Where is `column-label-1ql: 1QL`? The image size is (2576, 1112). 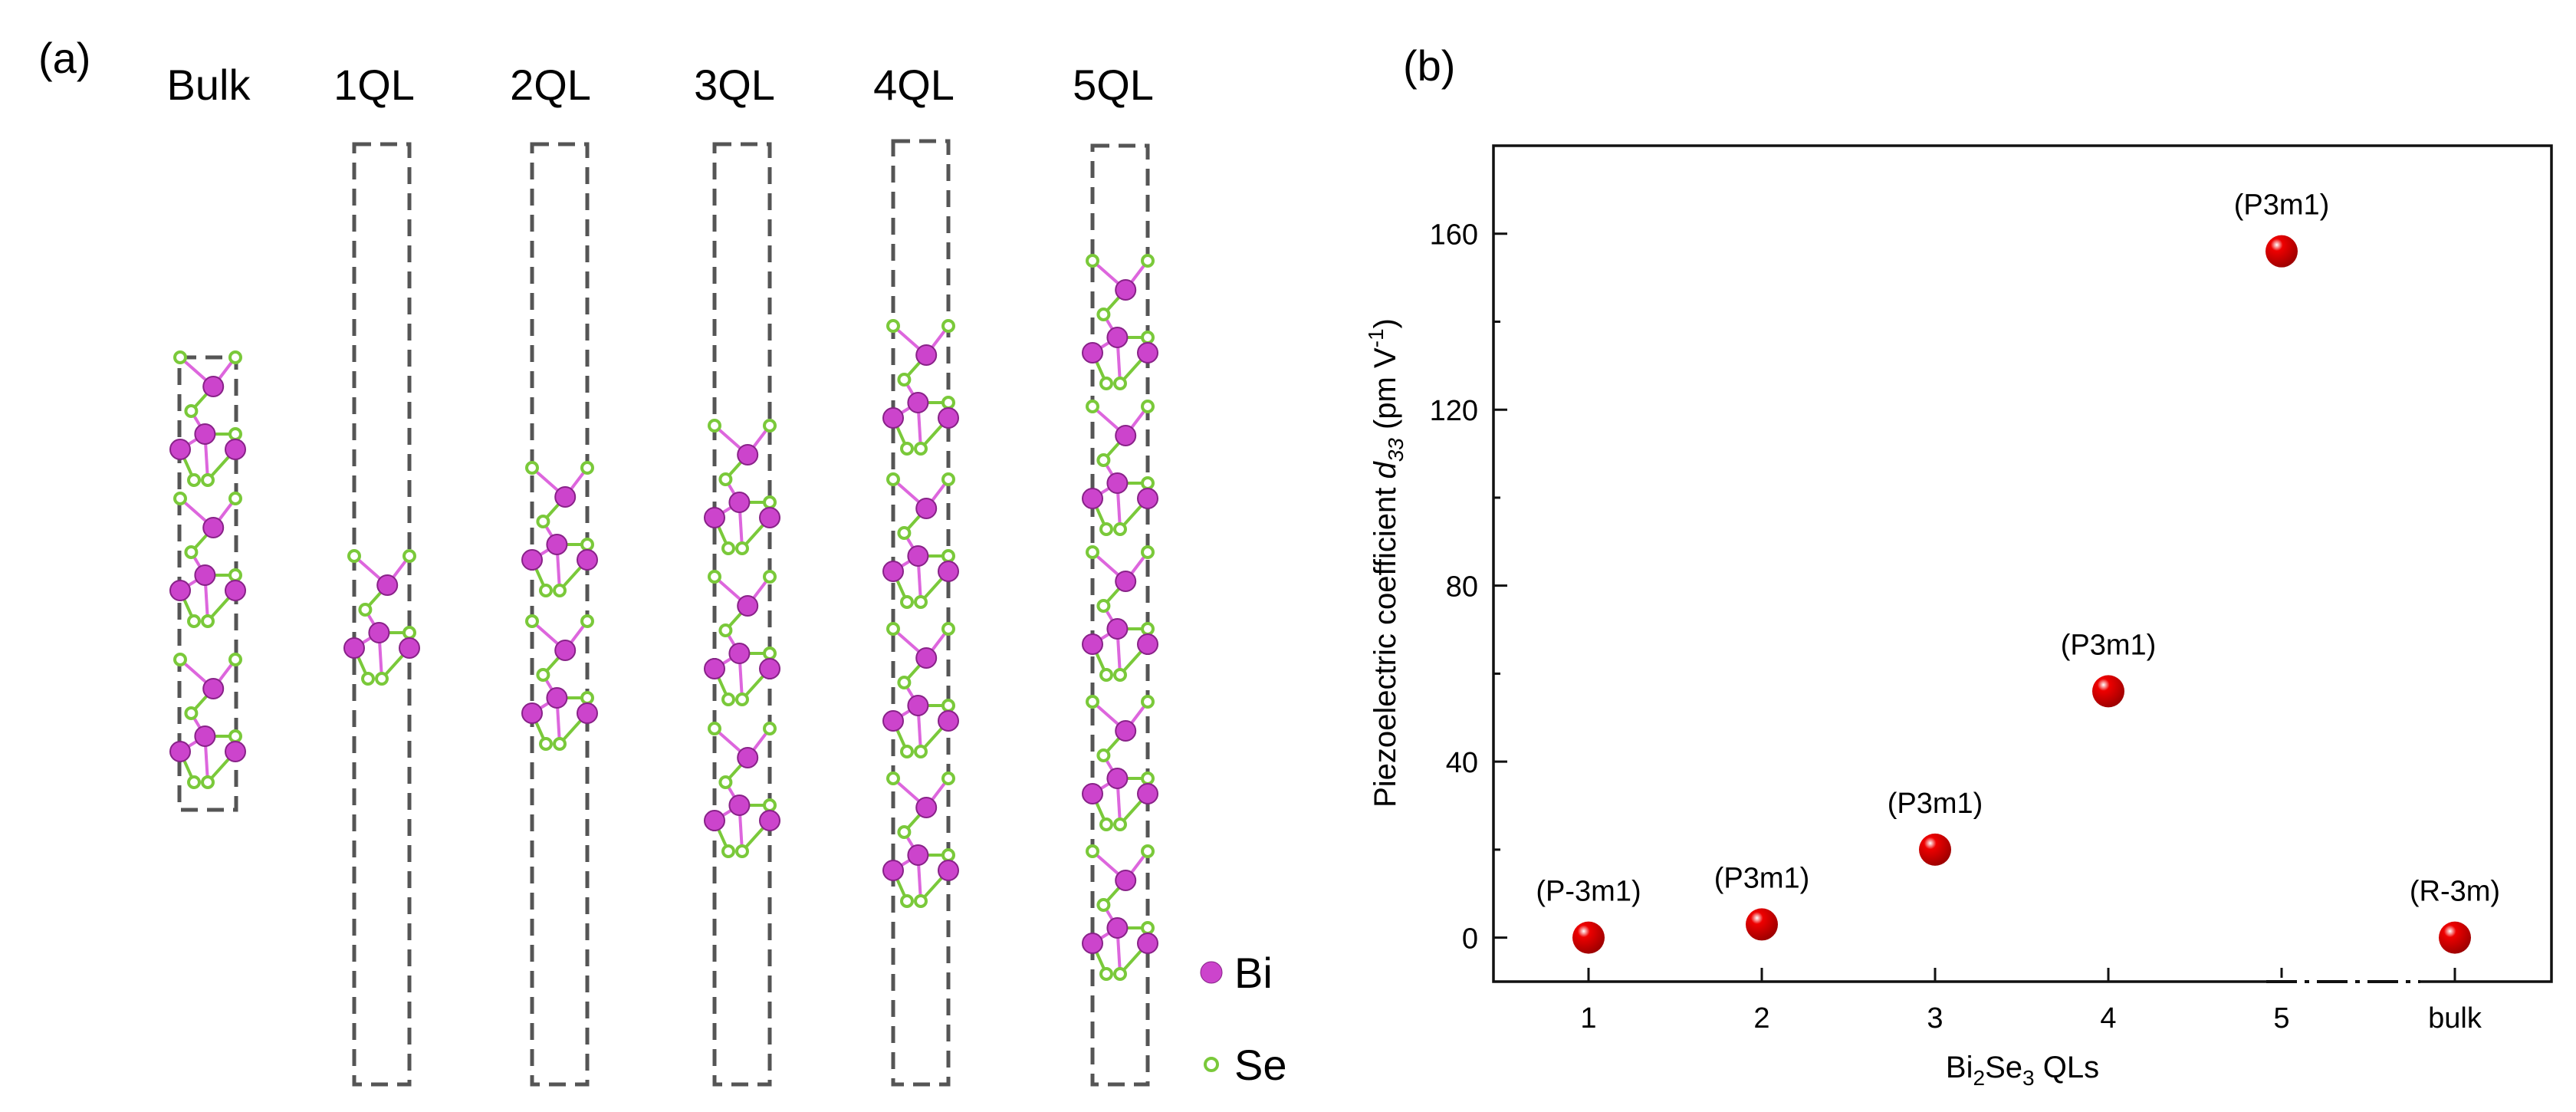 column-label-1ql: 1QL is located at coordinates (375, 85).